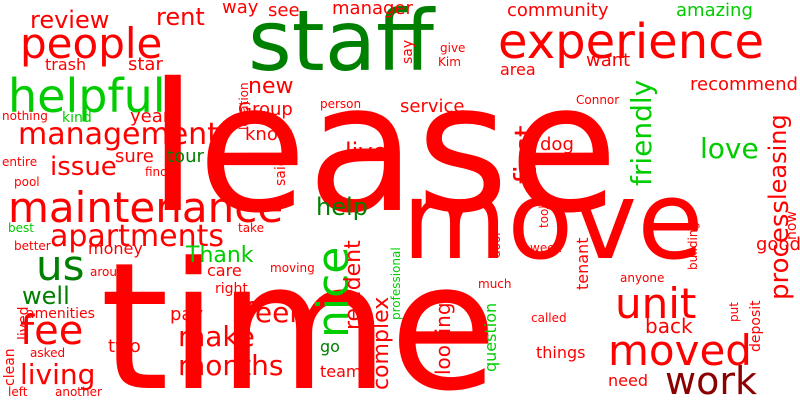 This screenshot has height=400, width=800. Describe the element at coordinates (408, 52) in the screenshot. I see `word-say: say` at that location.